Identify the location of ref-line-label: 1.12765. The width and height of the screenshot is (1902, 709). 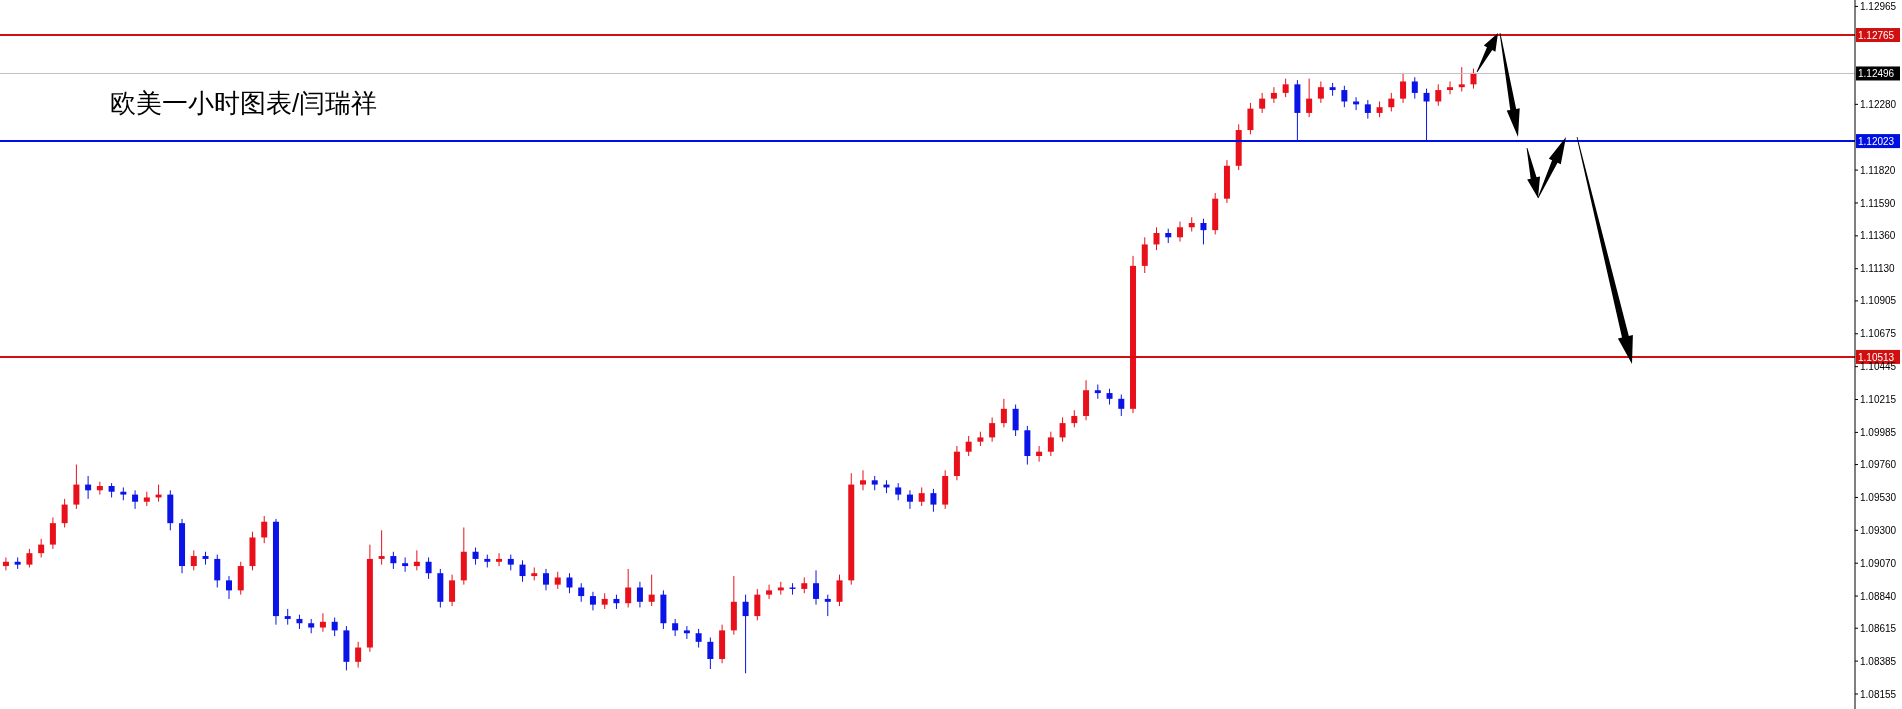
(1876, 36).